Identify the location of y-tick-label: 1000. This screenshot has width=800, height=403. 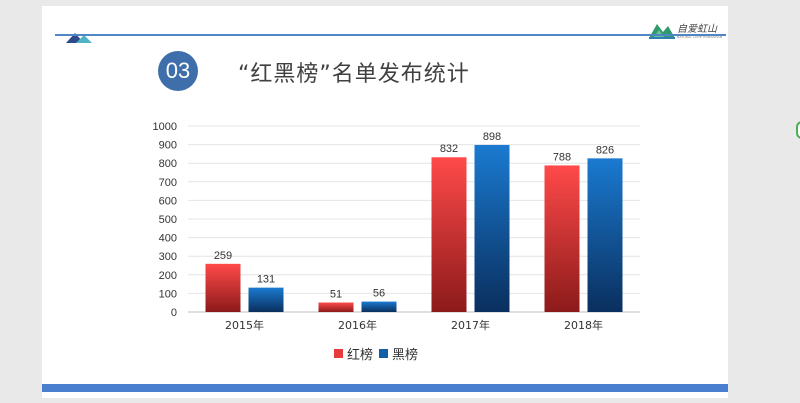
(165, 127).